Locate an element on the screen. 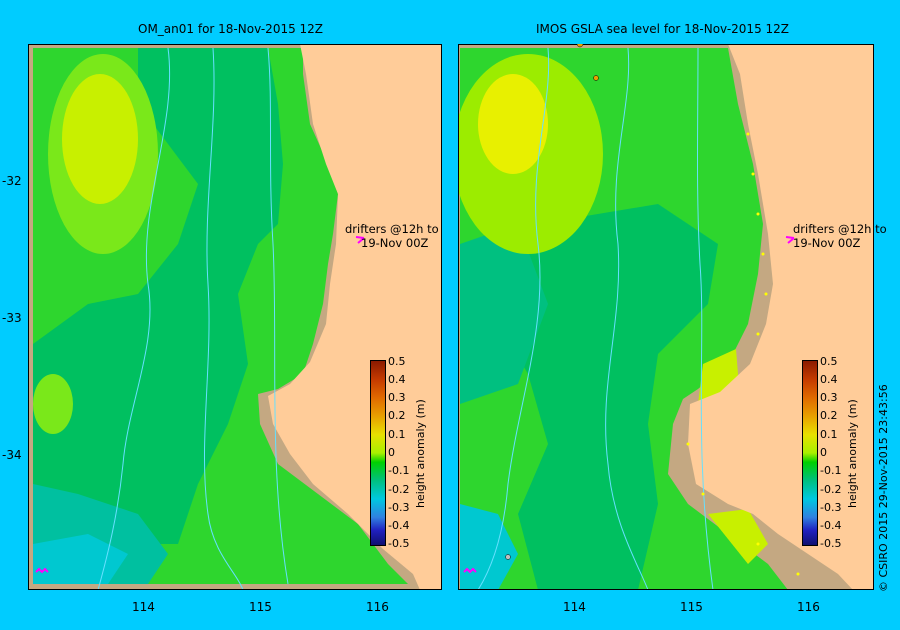 Image resolution: width=900 pixels, height=630 pixels. right-cbar-tick: 0.1 is located at coordinates (829, 434).